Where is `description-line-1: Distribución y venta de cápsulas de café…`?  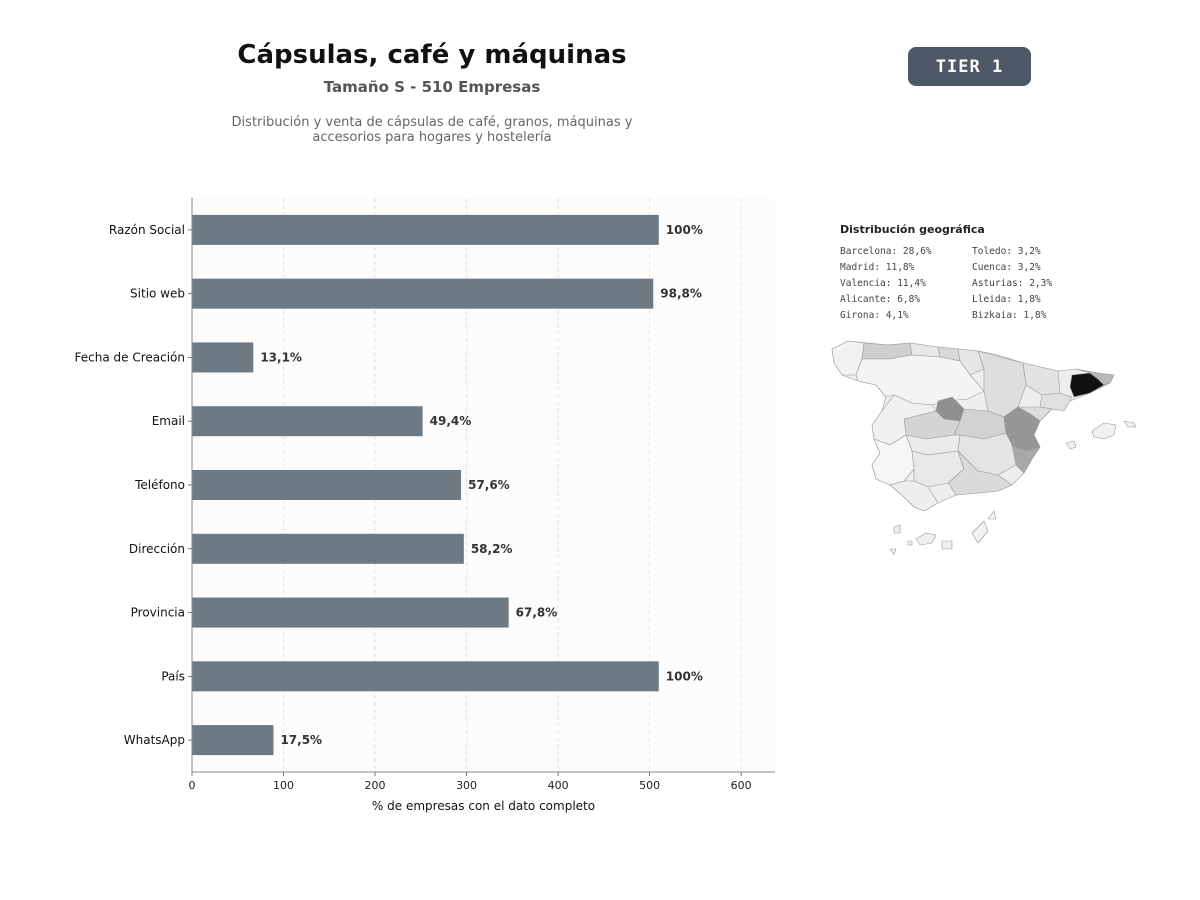 description-line-1: Distribución y venta de cápsulas de café… is located at coordinates (432, 122).